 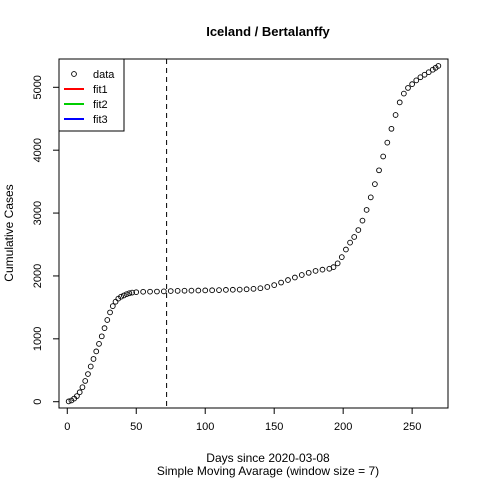 What do you see at coordinates (242, 420) in the screenshot?
I see `x-axis: 0 50 100 150 200 250` at bounding box center [242, 420].